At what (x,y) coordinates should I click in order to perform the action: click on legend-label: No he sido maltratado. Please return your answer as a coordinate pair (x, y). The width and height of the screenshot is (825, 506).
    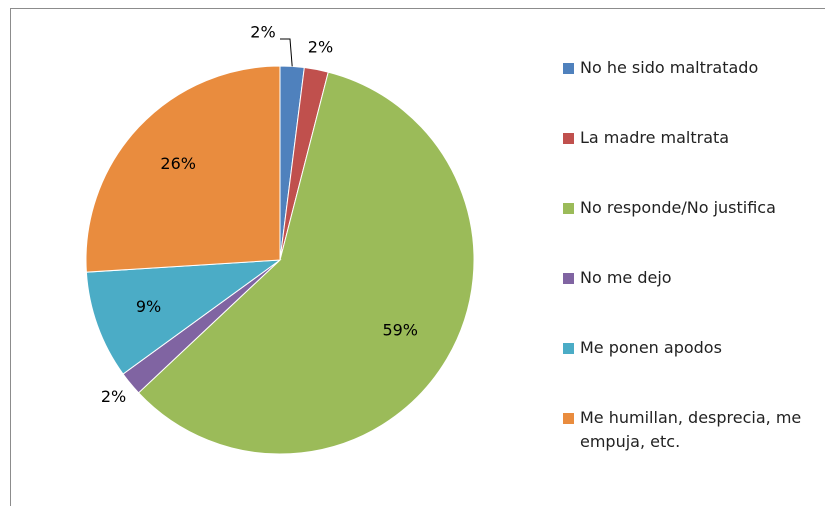
    Looking at the image, I should click on (669, 67).